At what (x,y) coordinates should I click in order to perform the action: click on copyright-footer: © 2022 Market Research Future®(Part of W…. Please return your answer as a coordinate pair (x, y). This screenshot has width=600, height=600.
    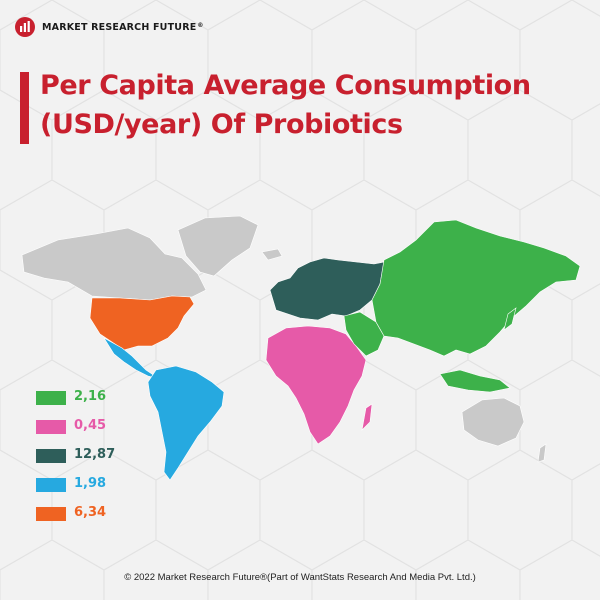
    Looking at the image, I should click on (300, 577).